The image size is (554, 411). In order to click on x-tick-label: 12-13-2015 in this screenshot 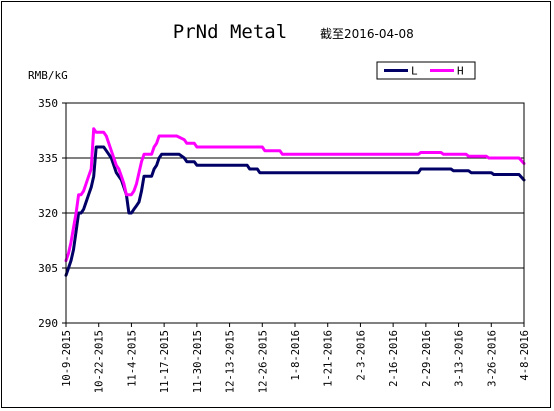, I will do `click(231, 361)`.